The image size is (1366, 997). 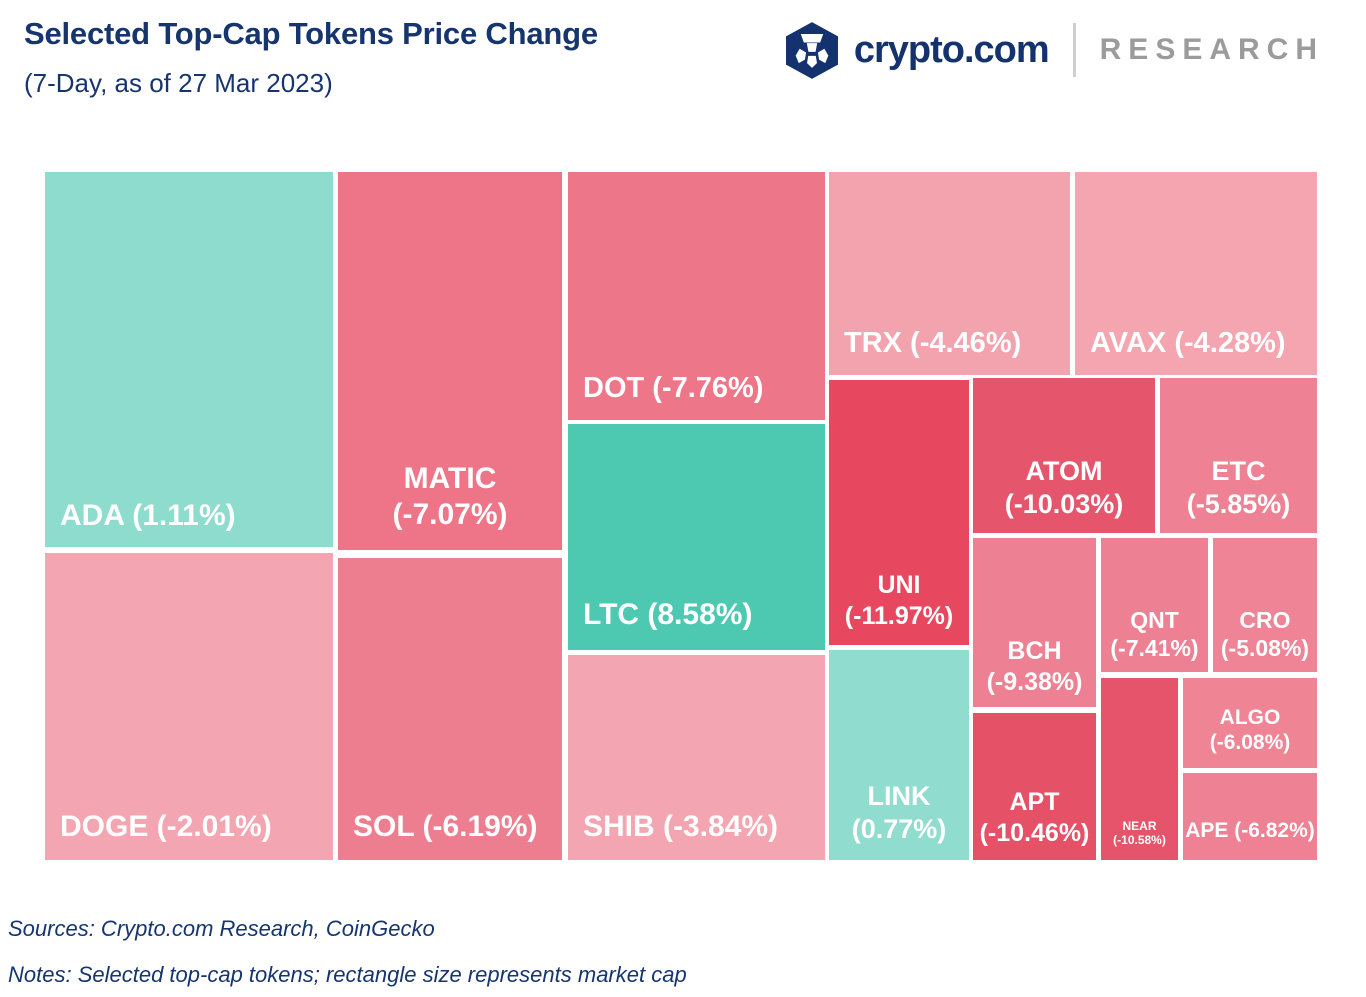 I want to click on treemap-cell-label: UNI (-11.97%), so click(x=899, y=600).